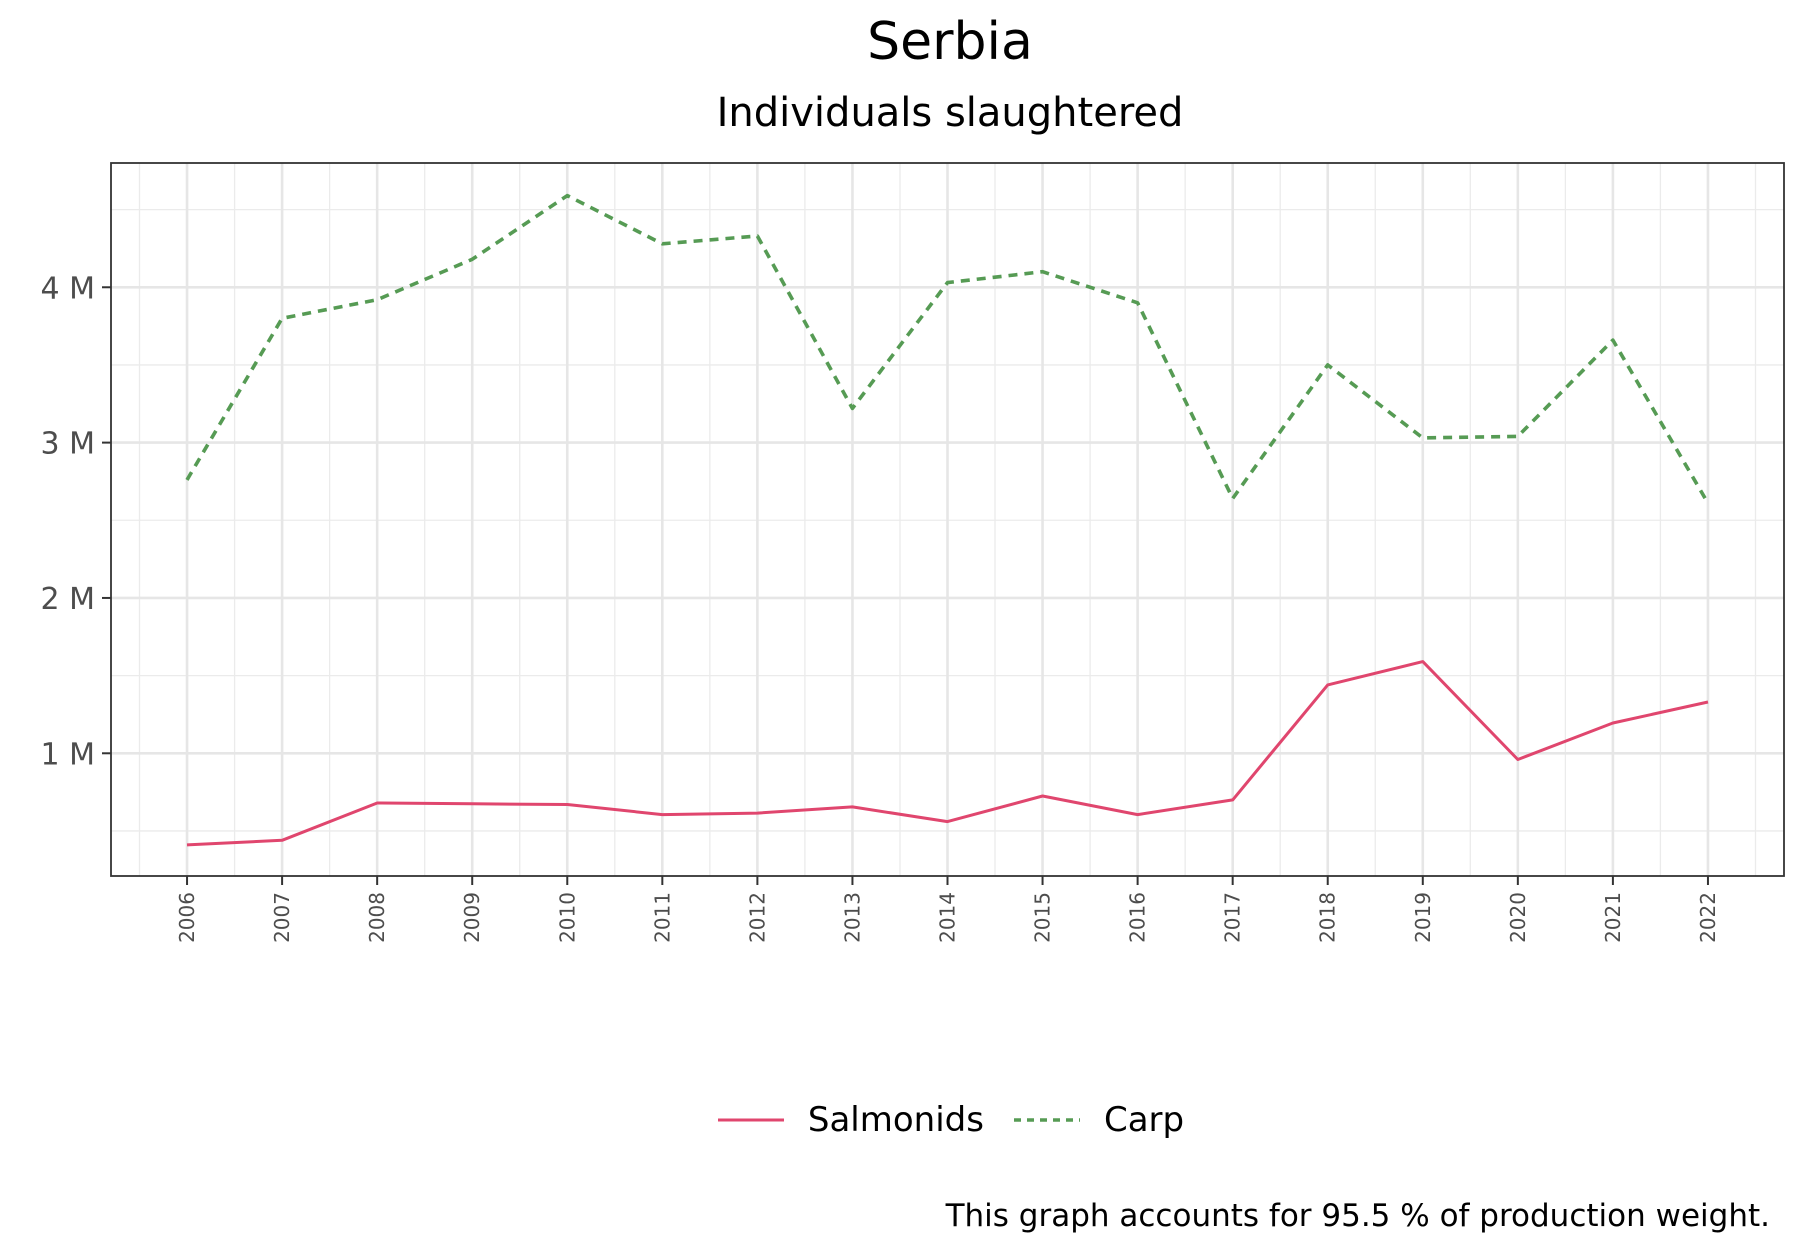 The width and height of the screenshot is (1800, 1234). What do you see at coordinates (67, 599) in the screenshot?
I see `y-tick-label: 2 M` at bounding box center [67, 599].